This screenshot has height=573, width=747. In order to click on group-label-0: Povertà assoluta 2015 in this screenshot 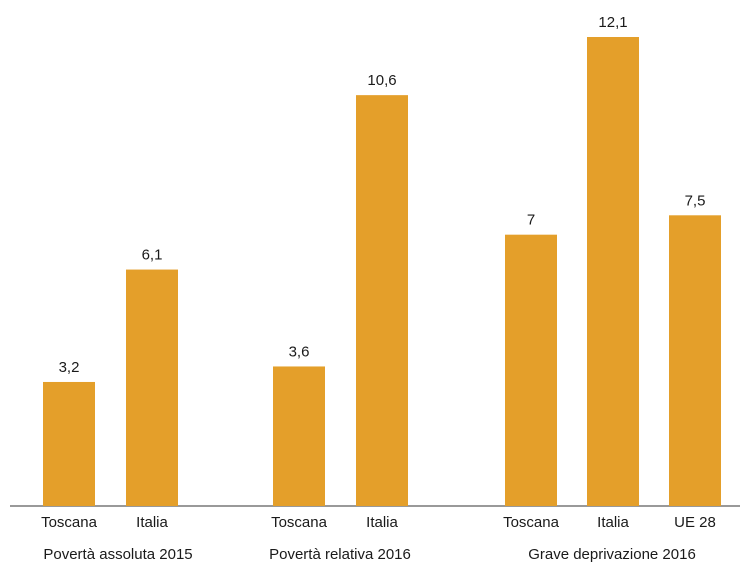, I will do `click(117, 554)`.